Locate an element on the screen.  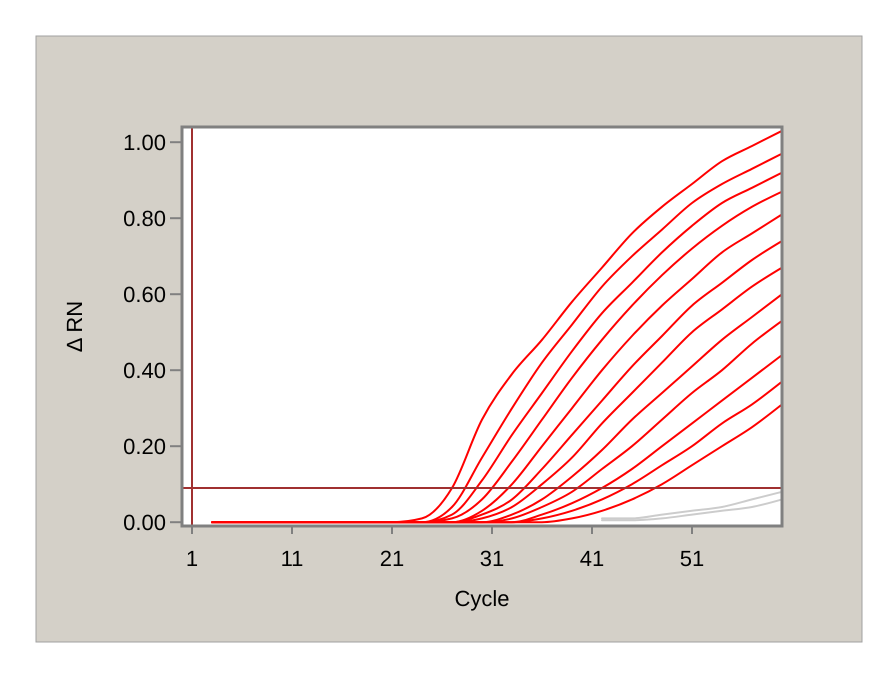
x-tick-label: 31 is located at coordinates (492, 558).